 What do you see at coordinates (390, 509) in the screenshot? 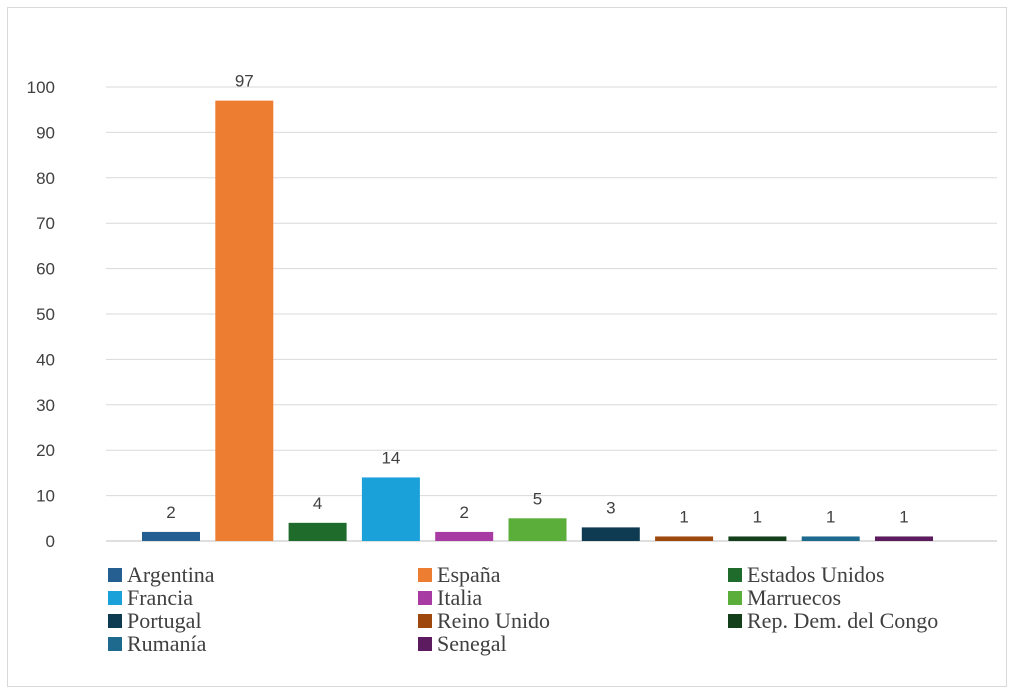
I see `bar-francia` at bounding box center [390, 509].